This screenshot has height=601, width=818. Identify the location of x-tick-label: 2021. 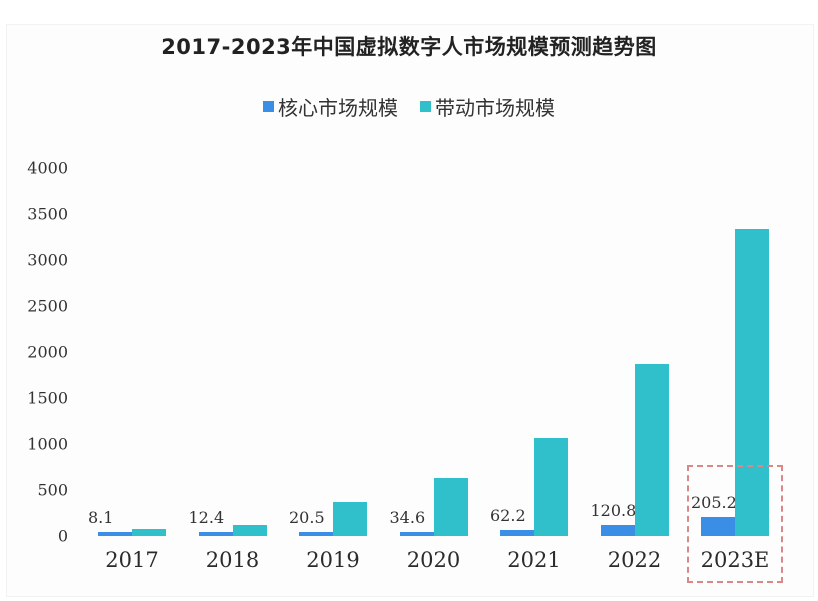
(534, 560).